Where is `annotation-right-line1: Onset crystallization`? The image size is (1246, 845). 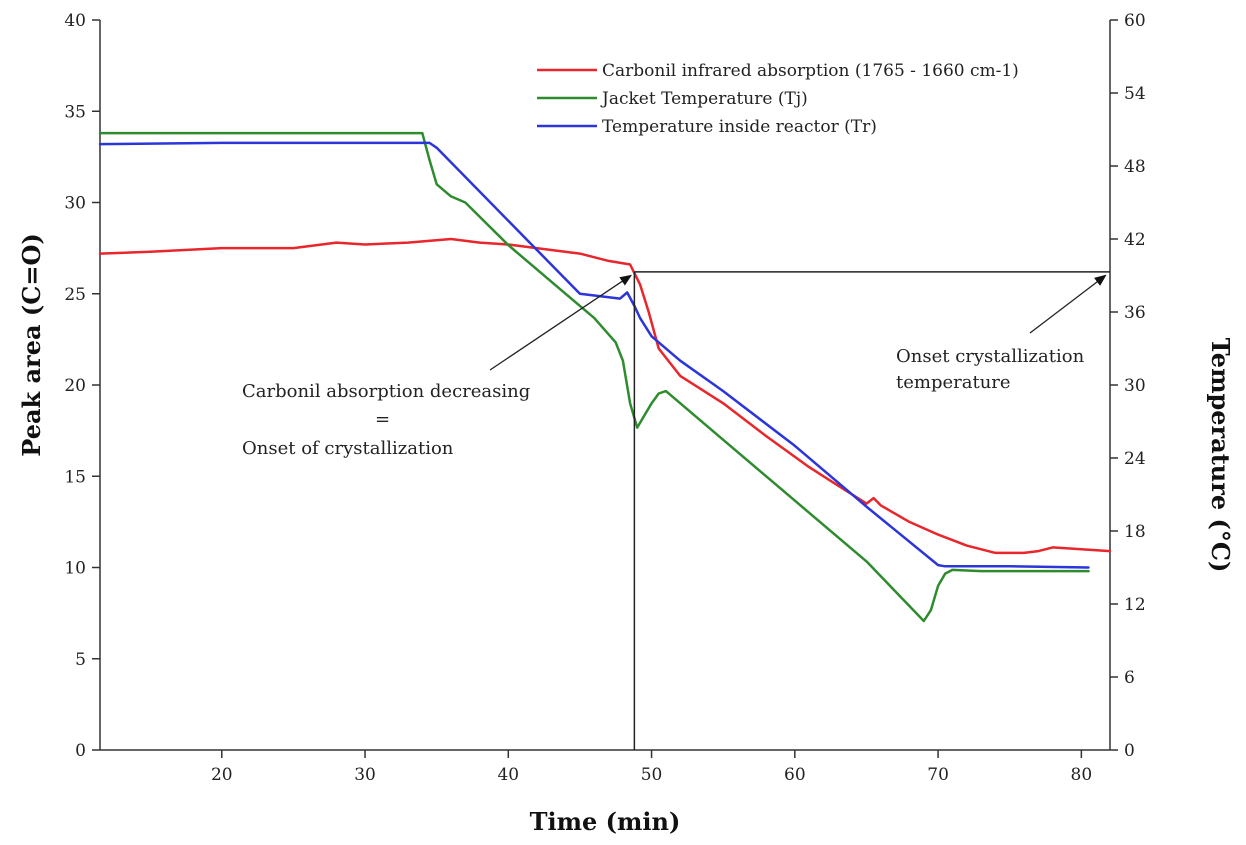 annotation-right-line1: Onset crystallization is located at coordinates (990, 356).